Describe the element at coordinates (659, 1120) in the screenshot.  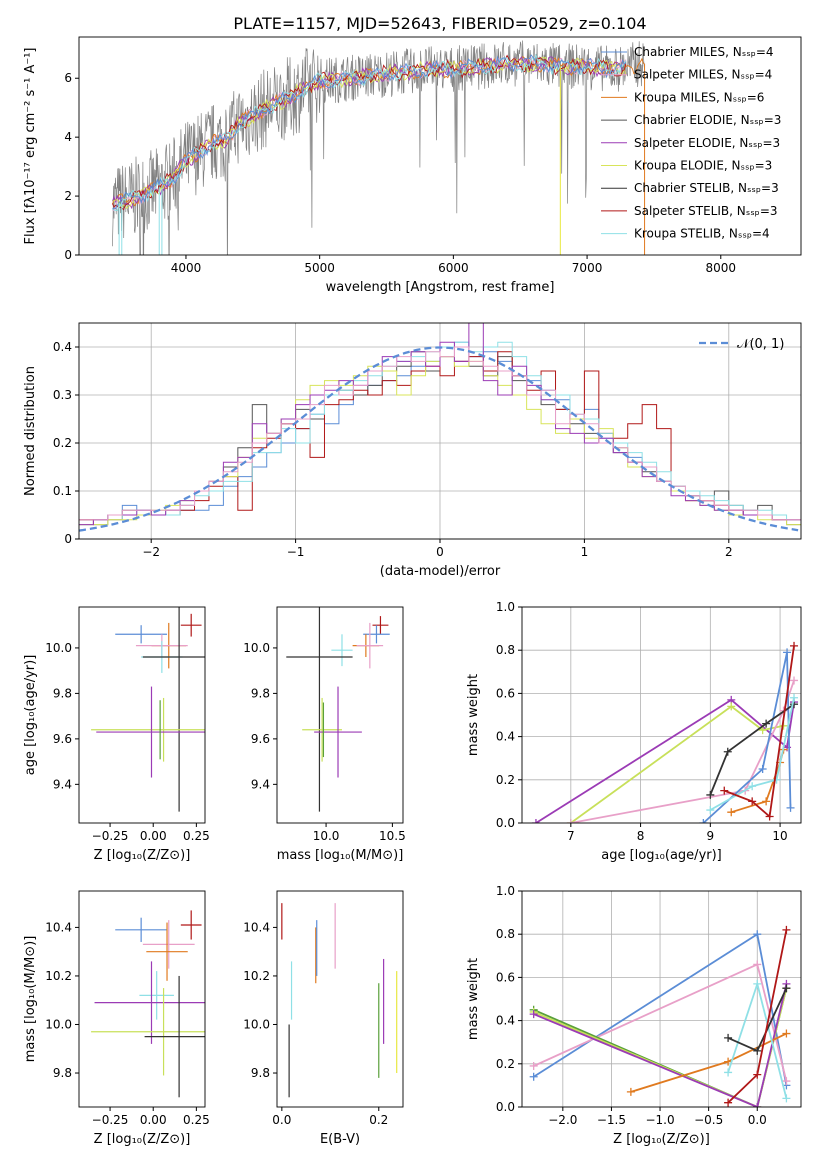
I see `x-tick-label: −1.0` at that location.